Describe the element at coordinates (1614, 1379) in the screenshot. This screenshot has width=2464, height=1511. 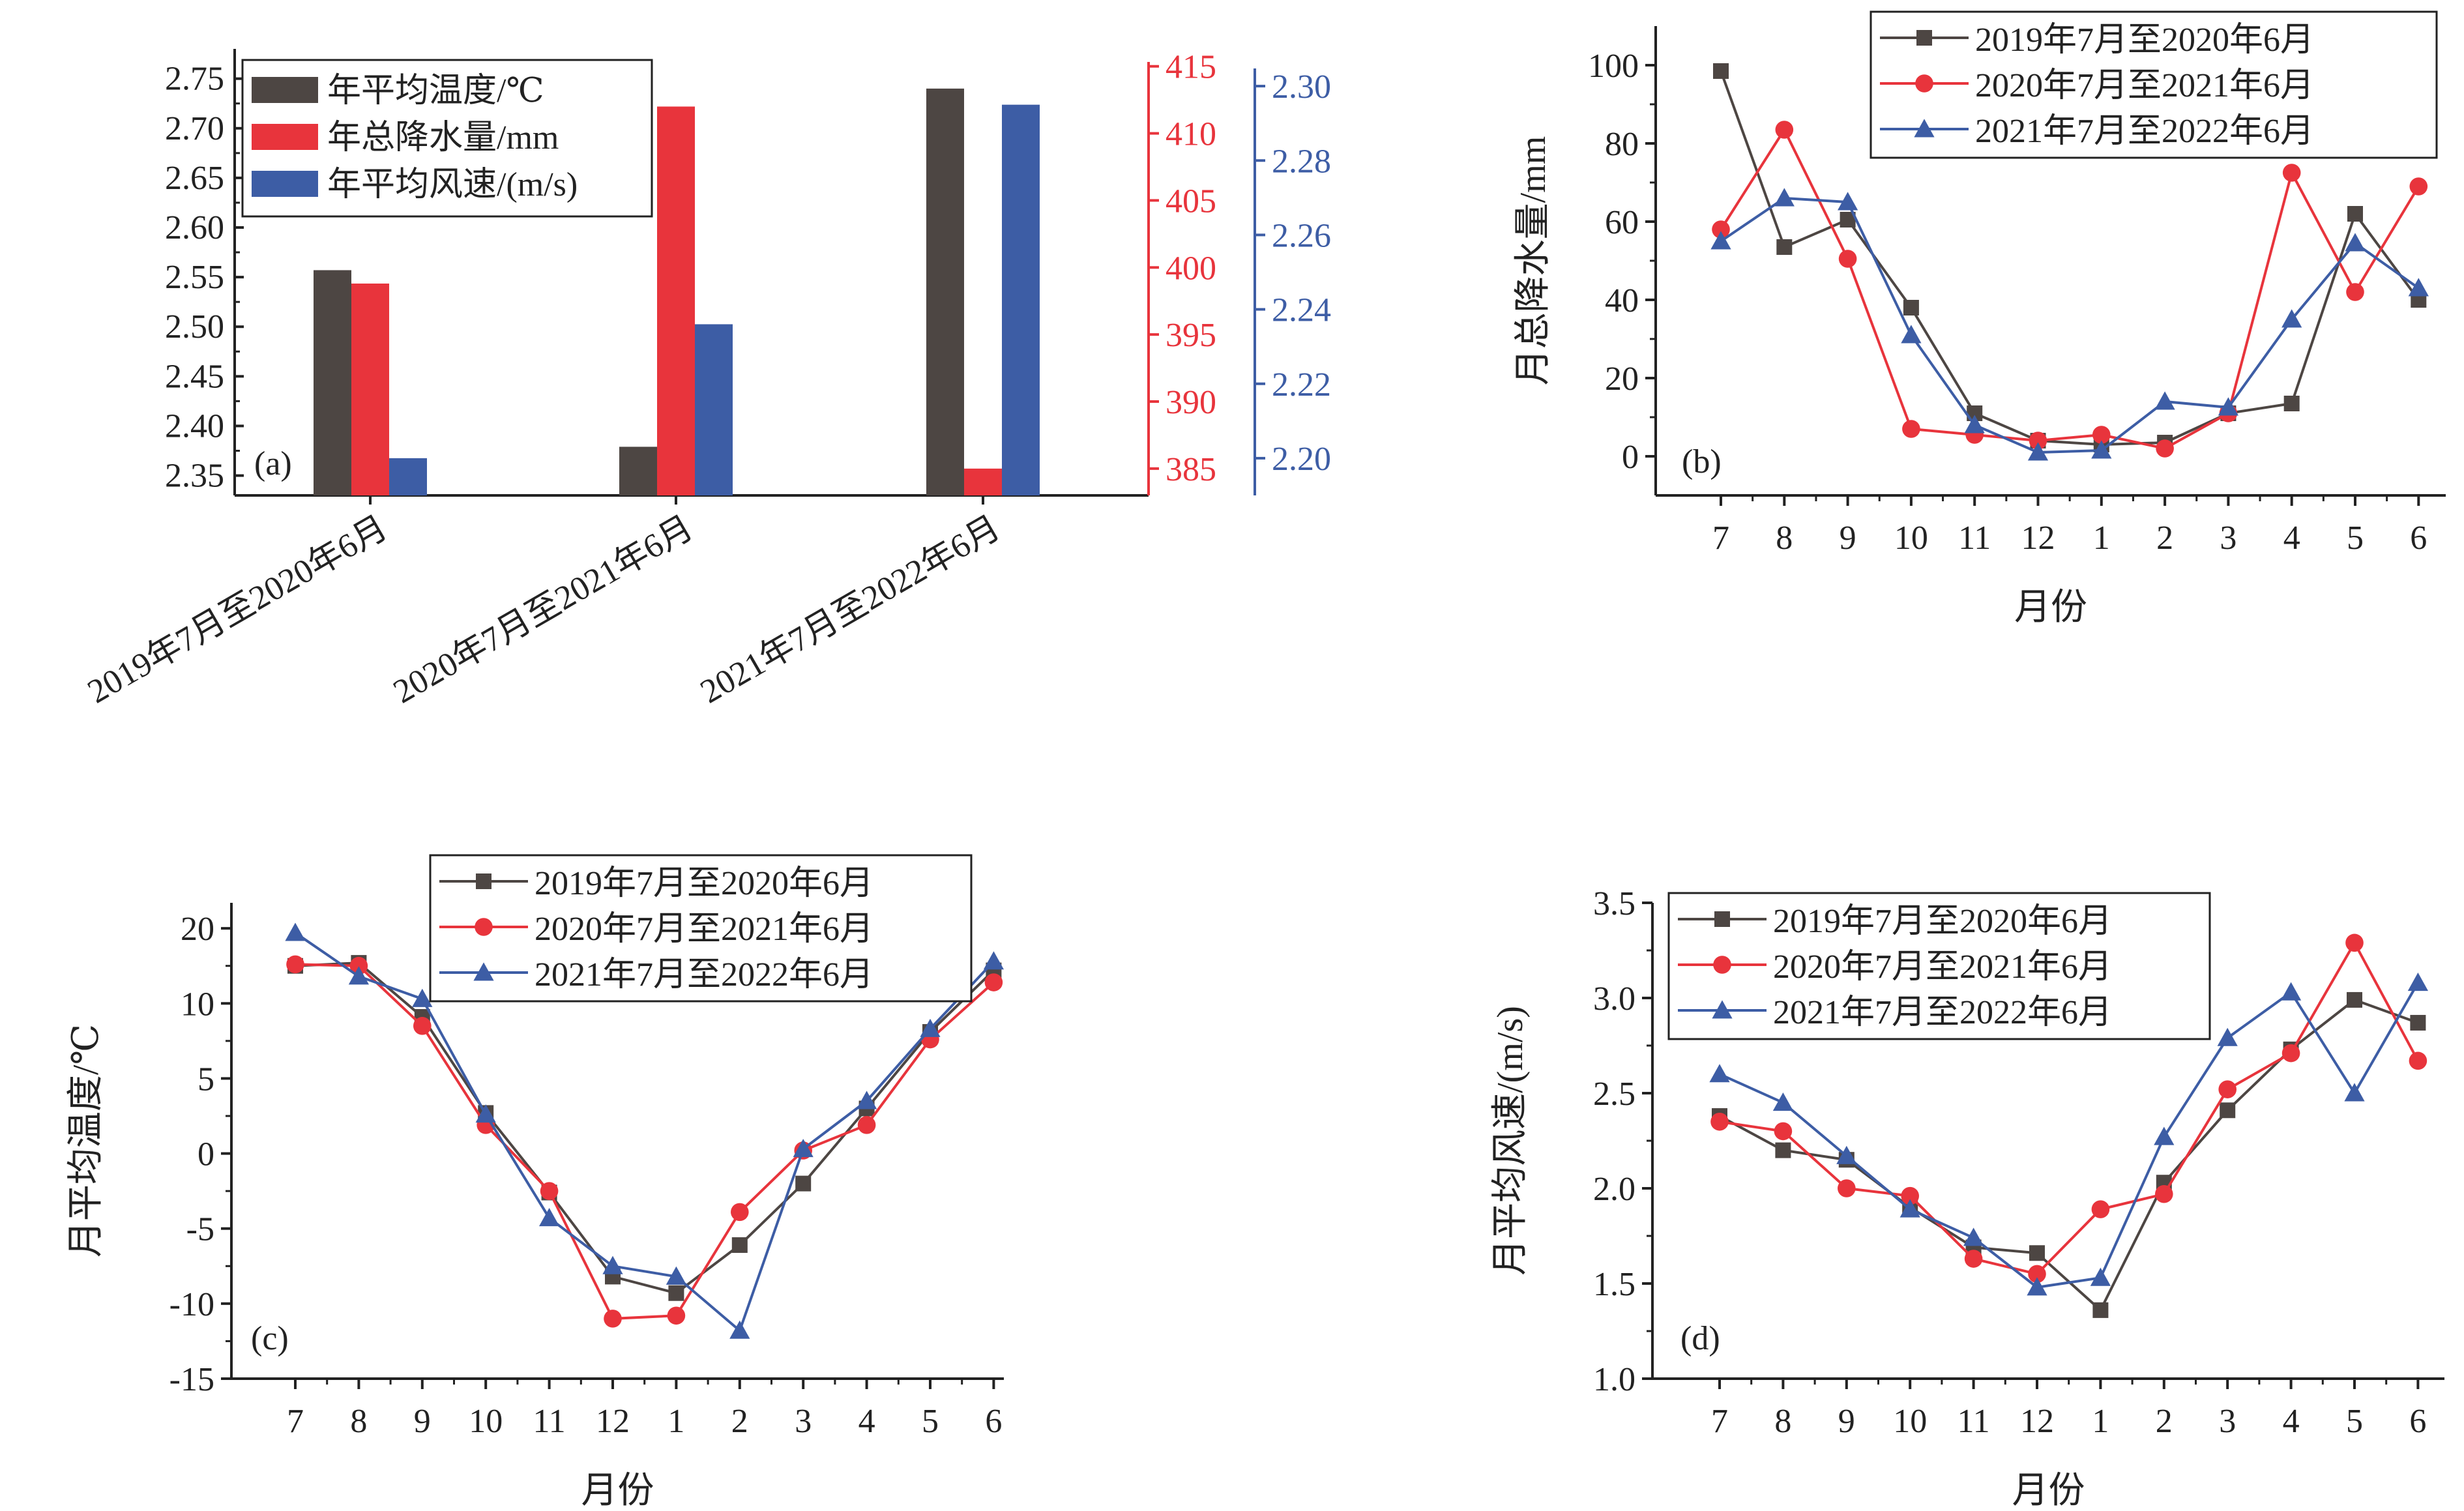
I see `y-tick-label: 1.0` at that location.